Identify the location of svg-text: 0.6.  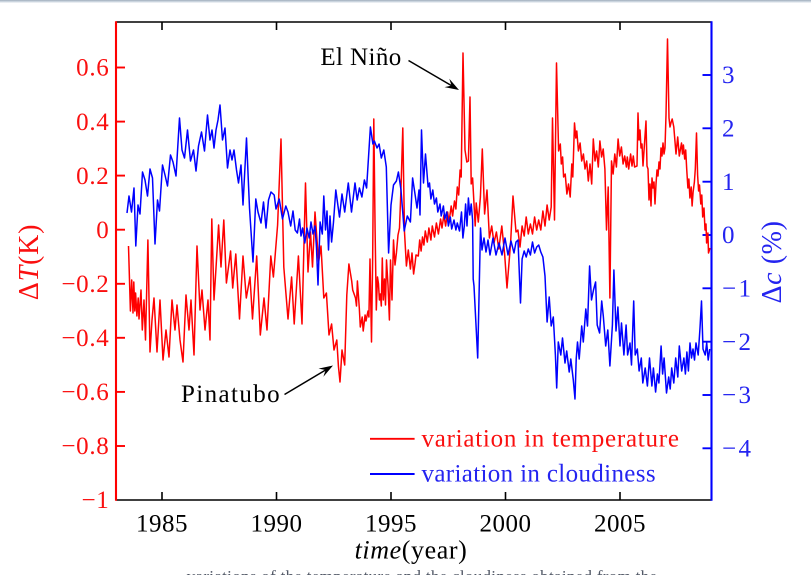
(92, 68).